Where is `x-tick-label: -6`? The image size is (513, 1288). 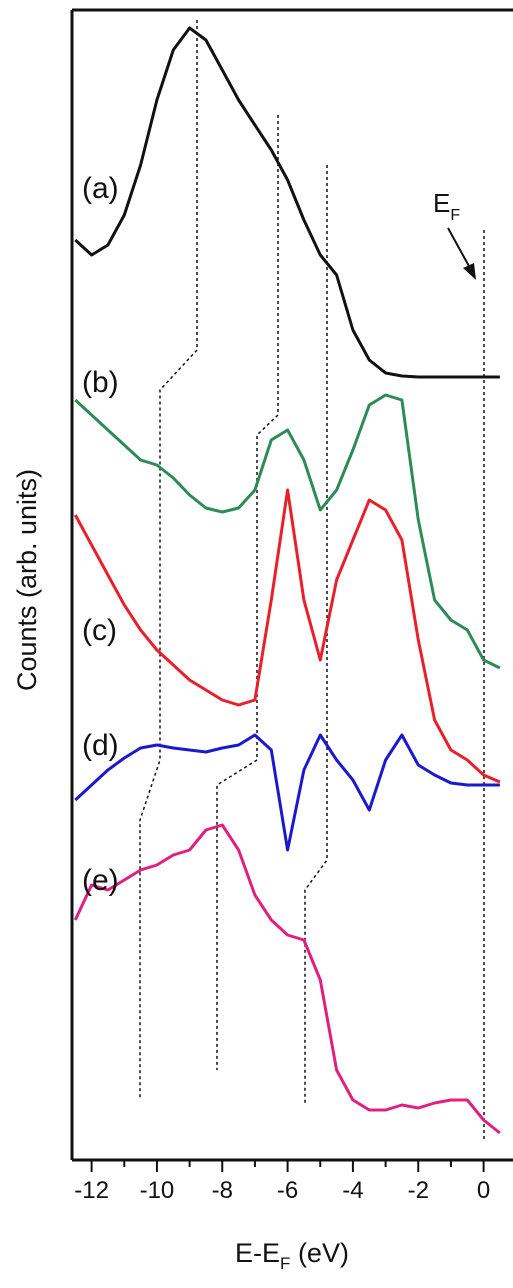 x-tick-label: -6 is located at coordinates (287, 1190).